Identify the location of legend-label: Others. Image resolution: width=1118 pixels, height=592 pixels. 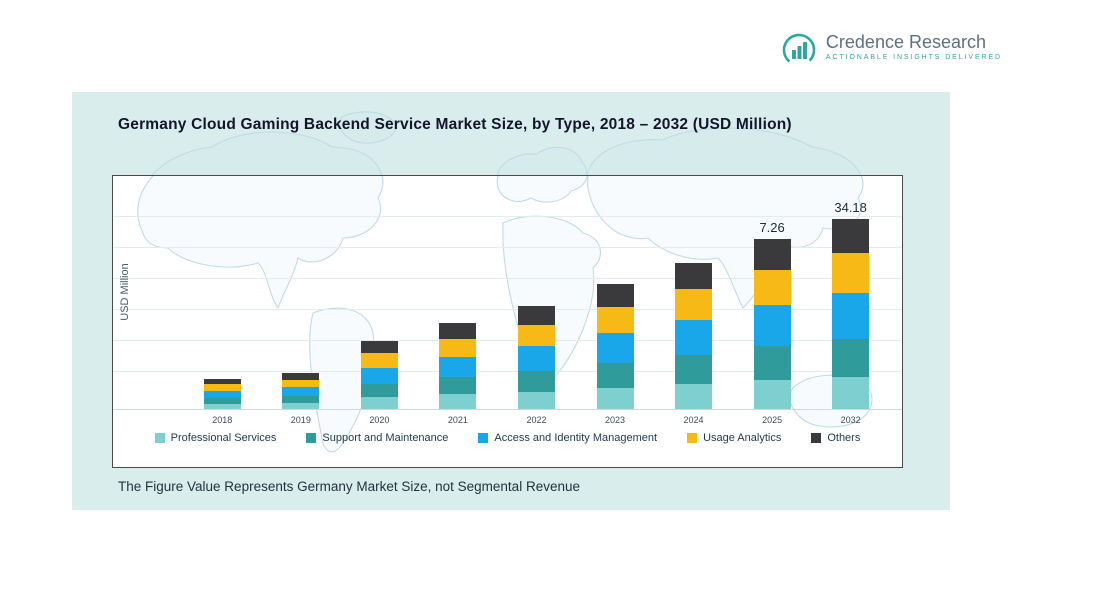
(844, 438).